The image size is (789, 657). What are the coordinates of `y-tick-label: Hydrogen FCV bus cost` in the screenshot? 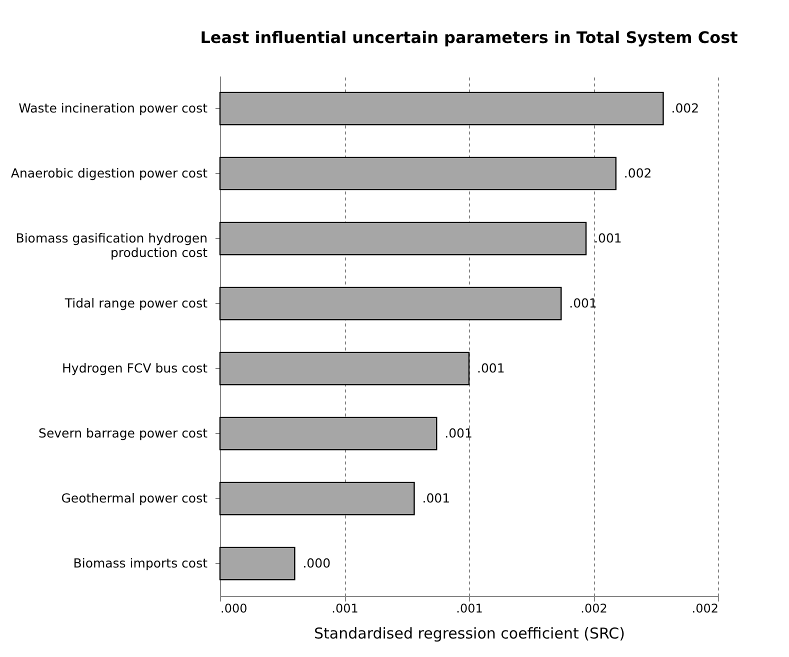 It's located at (135, 368).